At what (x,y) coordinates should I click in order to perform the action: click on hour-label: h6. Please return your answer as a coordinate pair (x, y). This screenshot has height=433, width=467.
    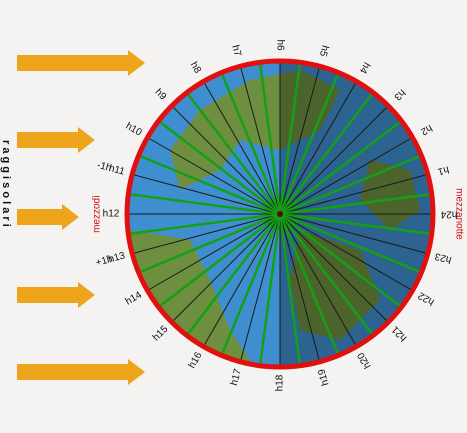
    Looking at the image, I should click on (279, 45).